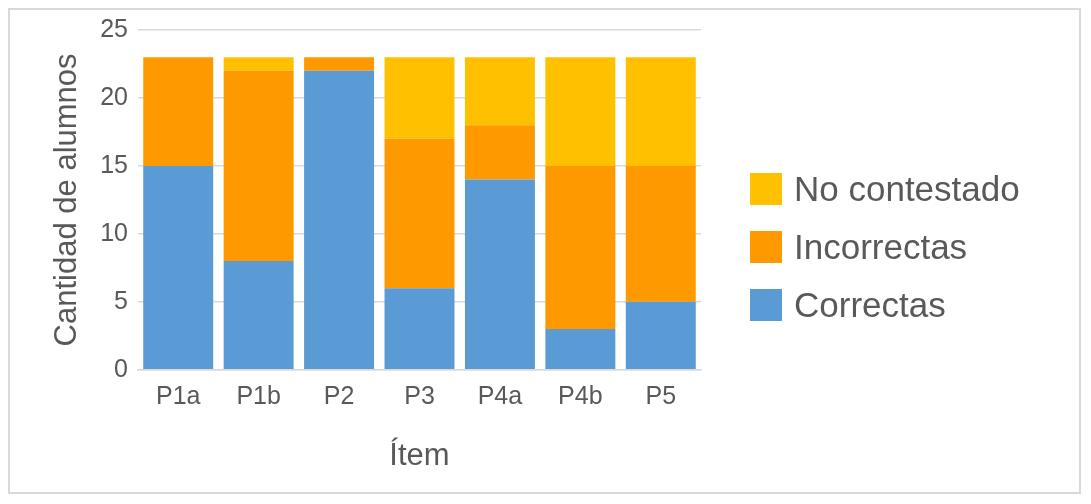 This screenshot has width=1091, height=504. I want to click on x-tick-label: P1b, so click(258, 394).